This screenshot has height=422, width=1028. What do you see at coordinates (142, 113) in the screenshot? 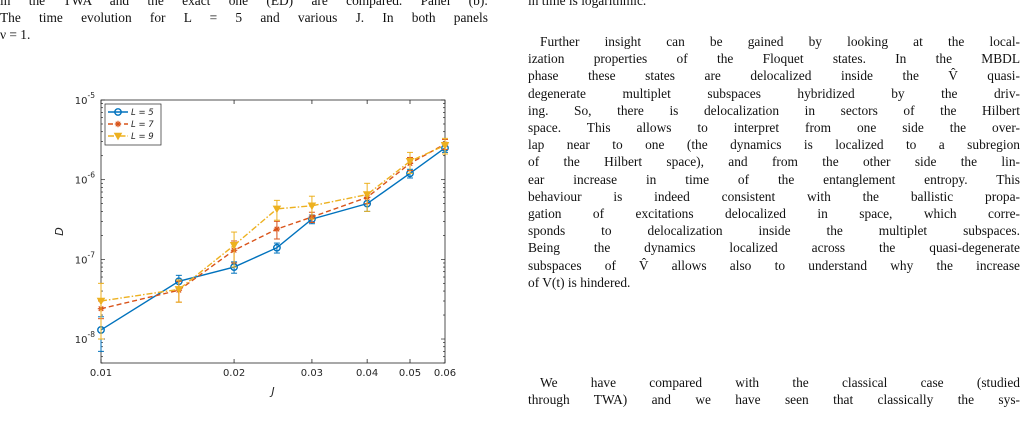
I see `legend-label: L = 5` at bounding box center [142, 113].